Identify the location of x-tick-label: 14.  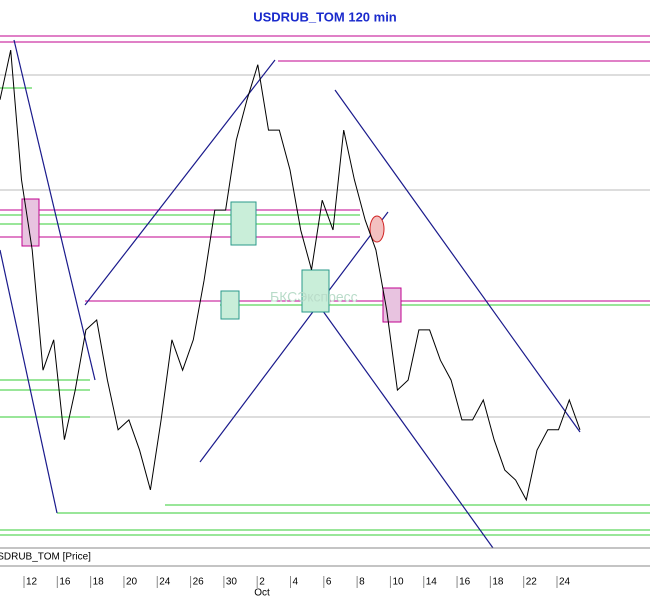
(432, 582).